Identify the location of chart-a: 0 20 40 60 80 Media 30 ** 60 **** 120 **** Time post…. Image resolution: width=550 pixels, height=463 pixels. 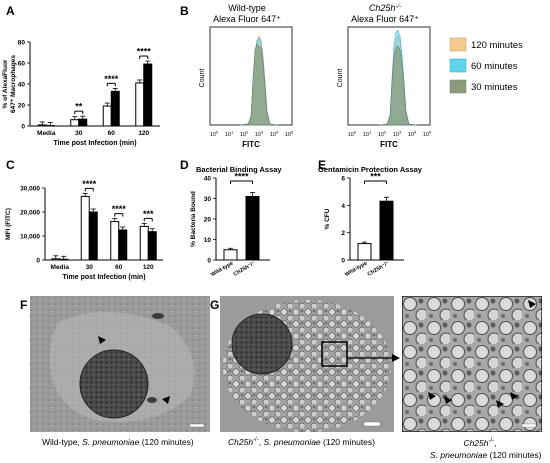
(81, 93).